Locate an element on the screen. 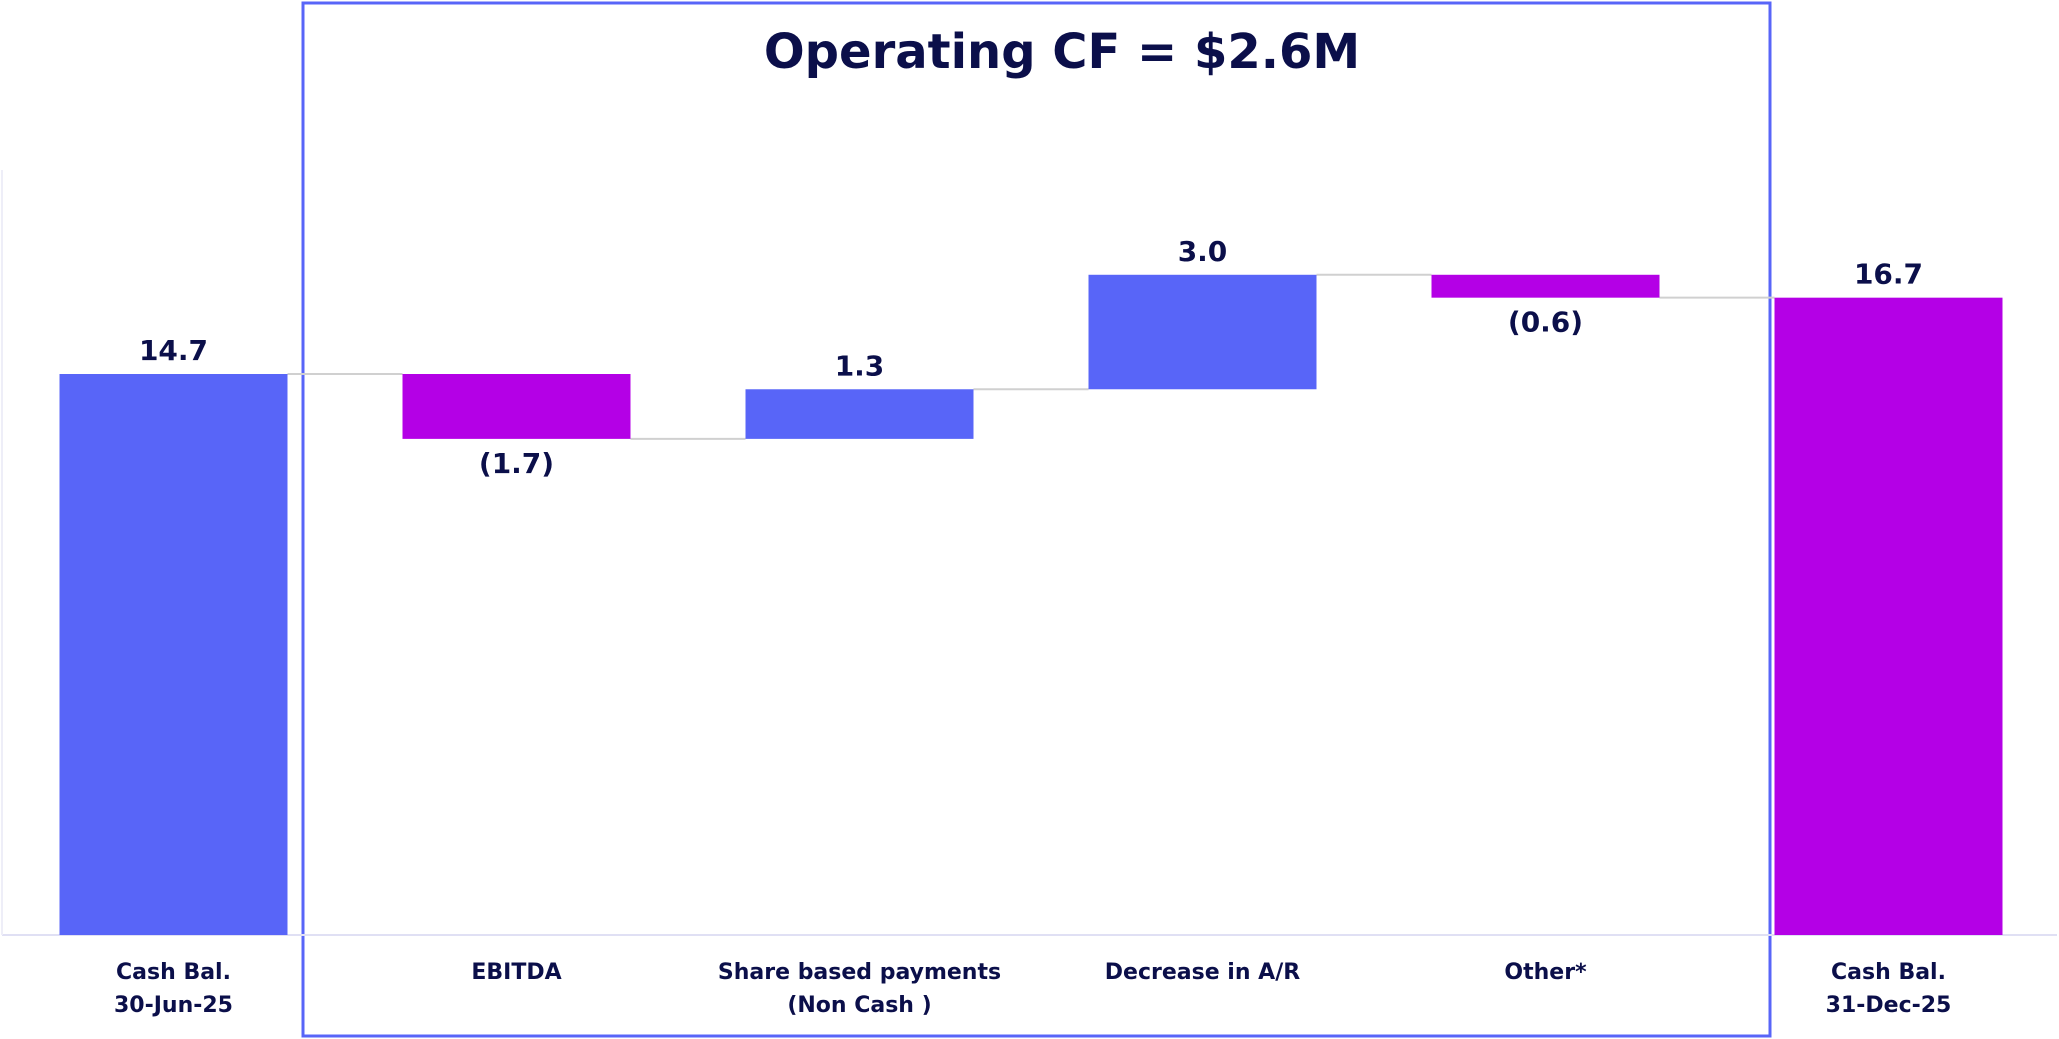 The image size is (2059, 1039). x-tick-label: Cash Bal. 30-Jun-25 is located at coordinates (173, 989).